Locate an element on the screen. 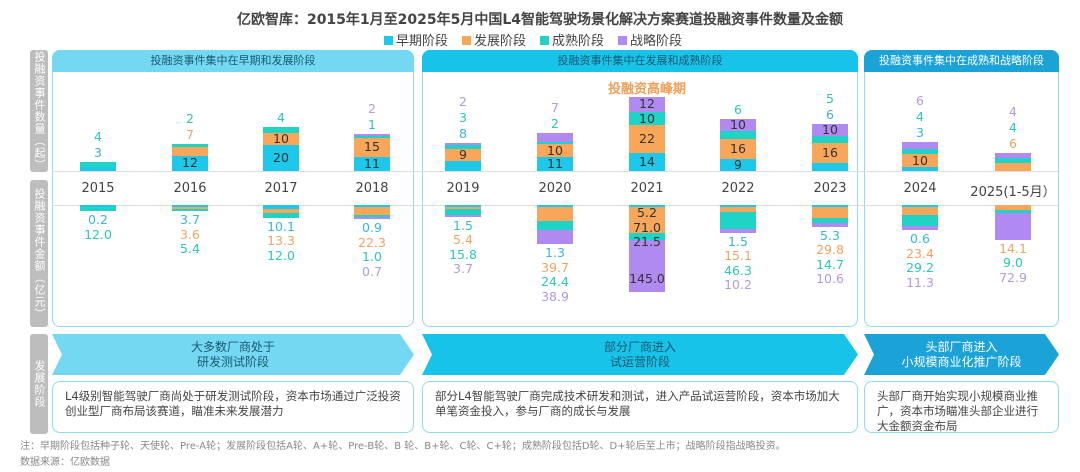 The width and height of the screenshot is (1080, 472). panel-header: 投融资事件集中在成熟和战略阶段 is located at coordinates (961, 61).